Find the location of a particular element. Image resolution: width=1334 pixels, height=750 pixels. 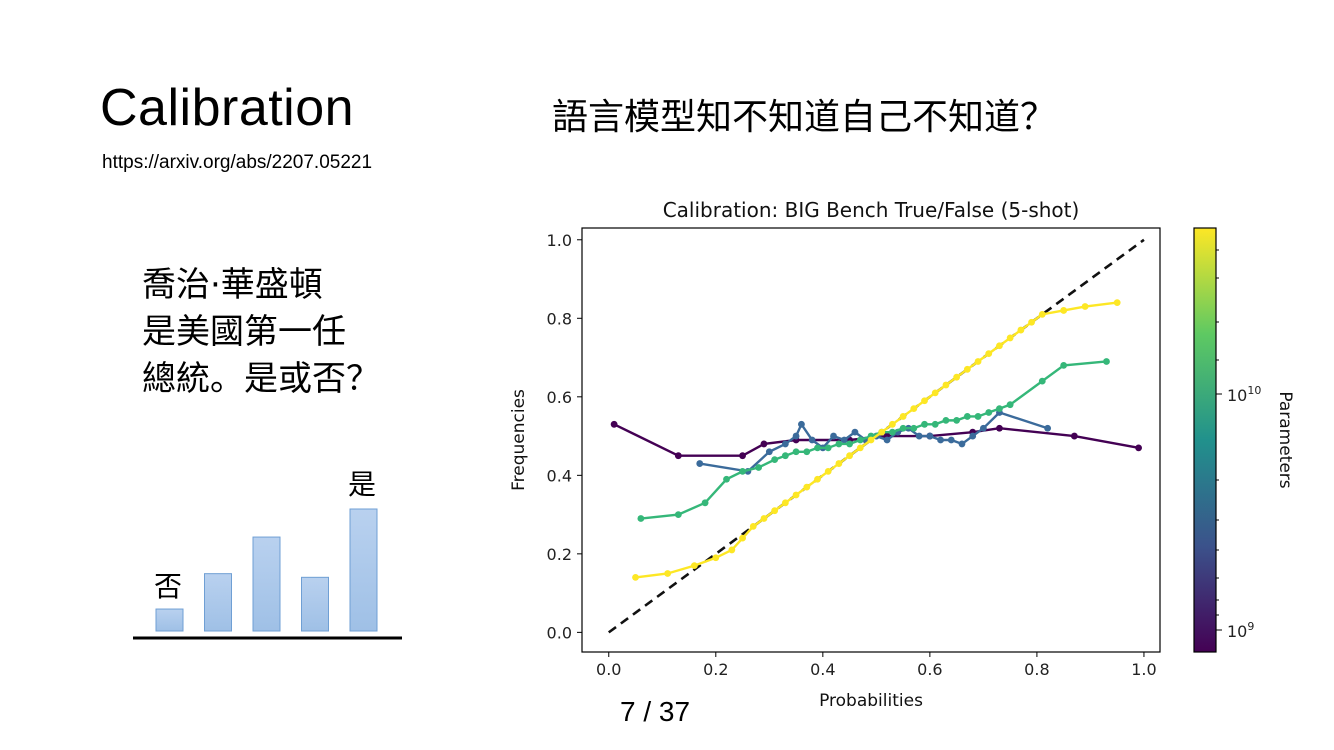

y-axis-label: Frequencies is located at coordinates (519, 440).